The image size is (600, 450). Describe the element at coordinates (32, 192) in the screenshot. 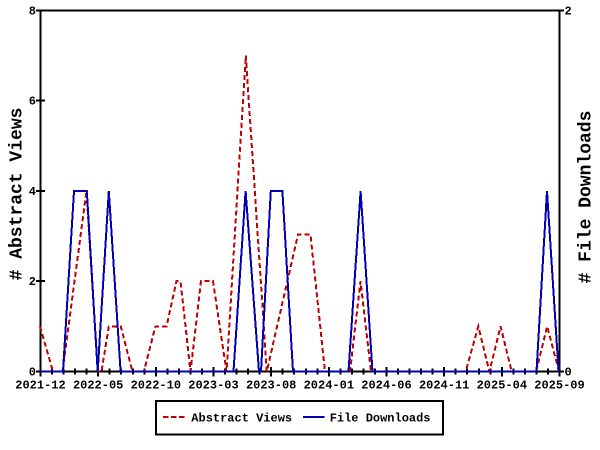

I see `svg-text: 4` at that location.